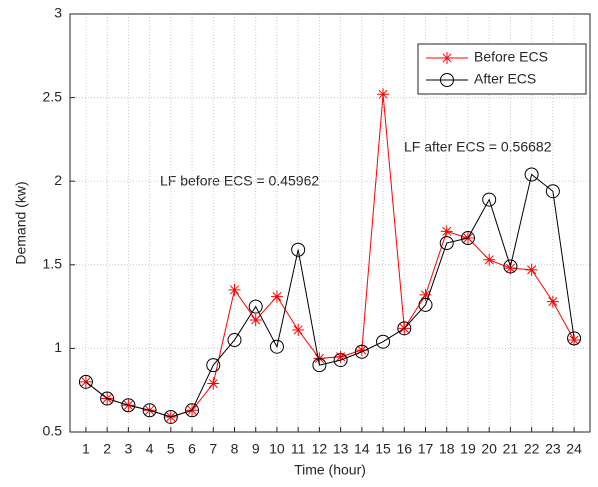 This screenshot has width=598, height=487. I want to click on x-tick-label: 16, so click(404, 449).